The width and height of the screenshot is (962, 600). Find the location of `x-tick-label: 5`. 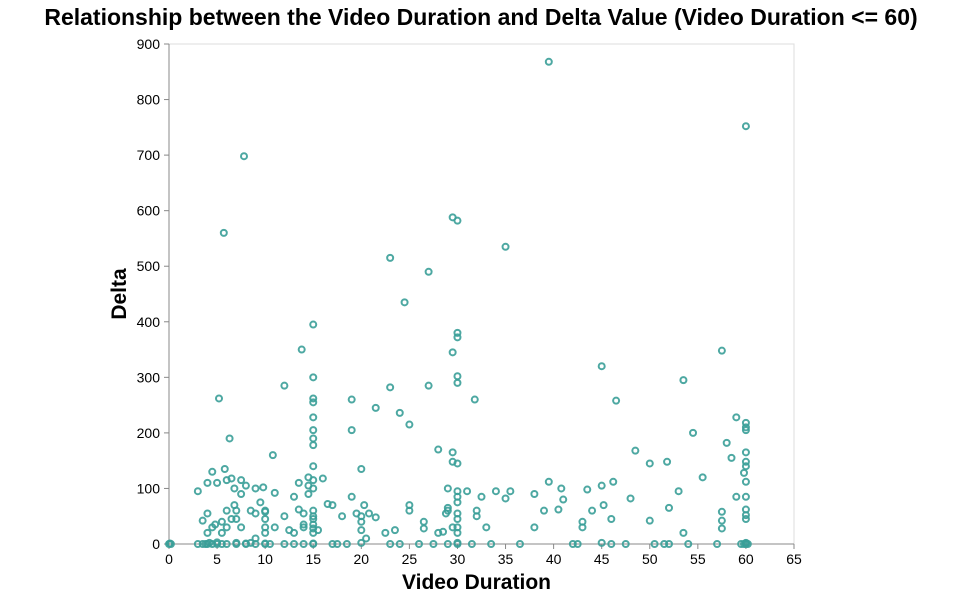

x-tick-label: 5 is located at coordinates (217, 559).